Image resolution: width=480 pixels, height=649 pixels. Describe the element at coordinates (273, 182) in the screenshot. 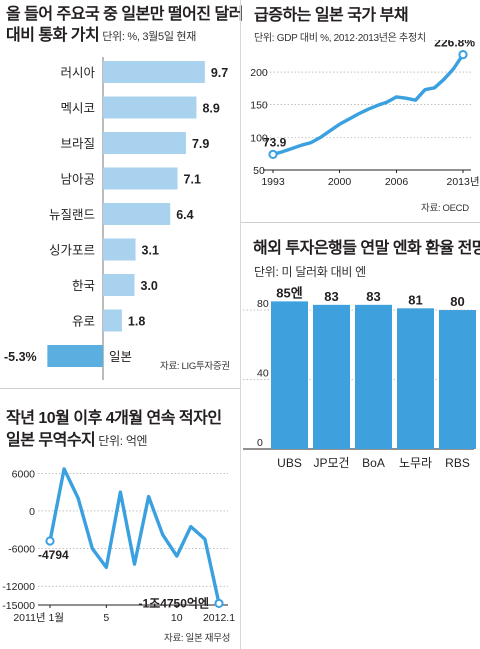

I see `debt-x-tick-0: 1993` at that location.